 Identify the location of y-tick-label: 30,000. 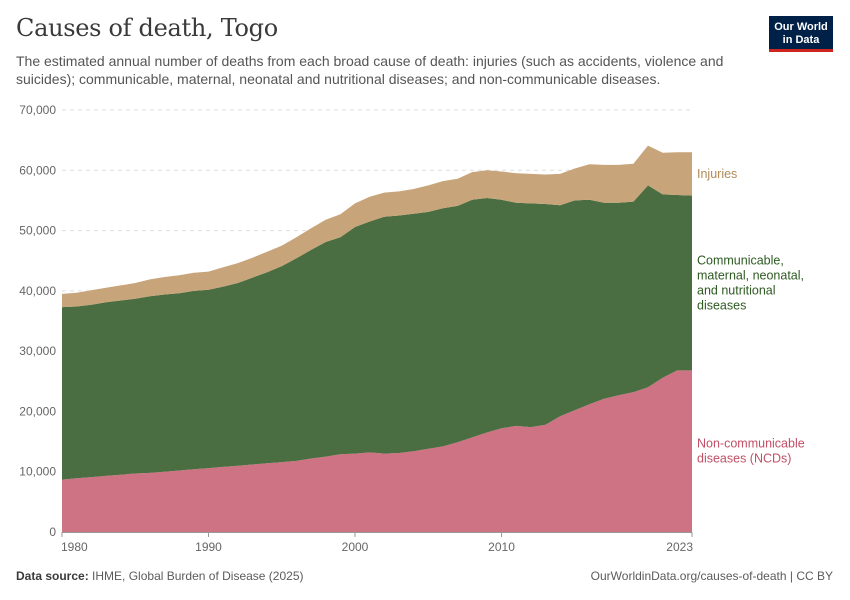
(37, 351).